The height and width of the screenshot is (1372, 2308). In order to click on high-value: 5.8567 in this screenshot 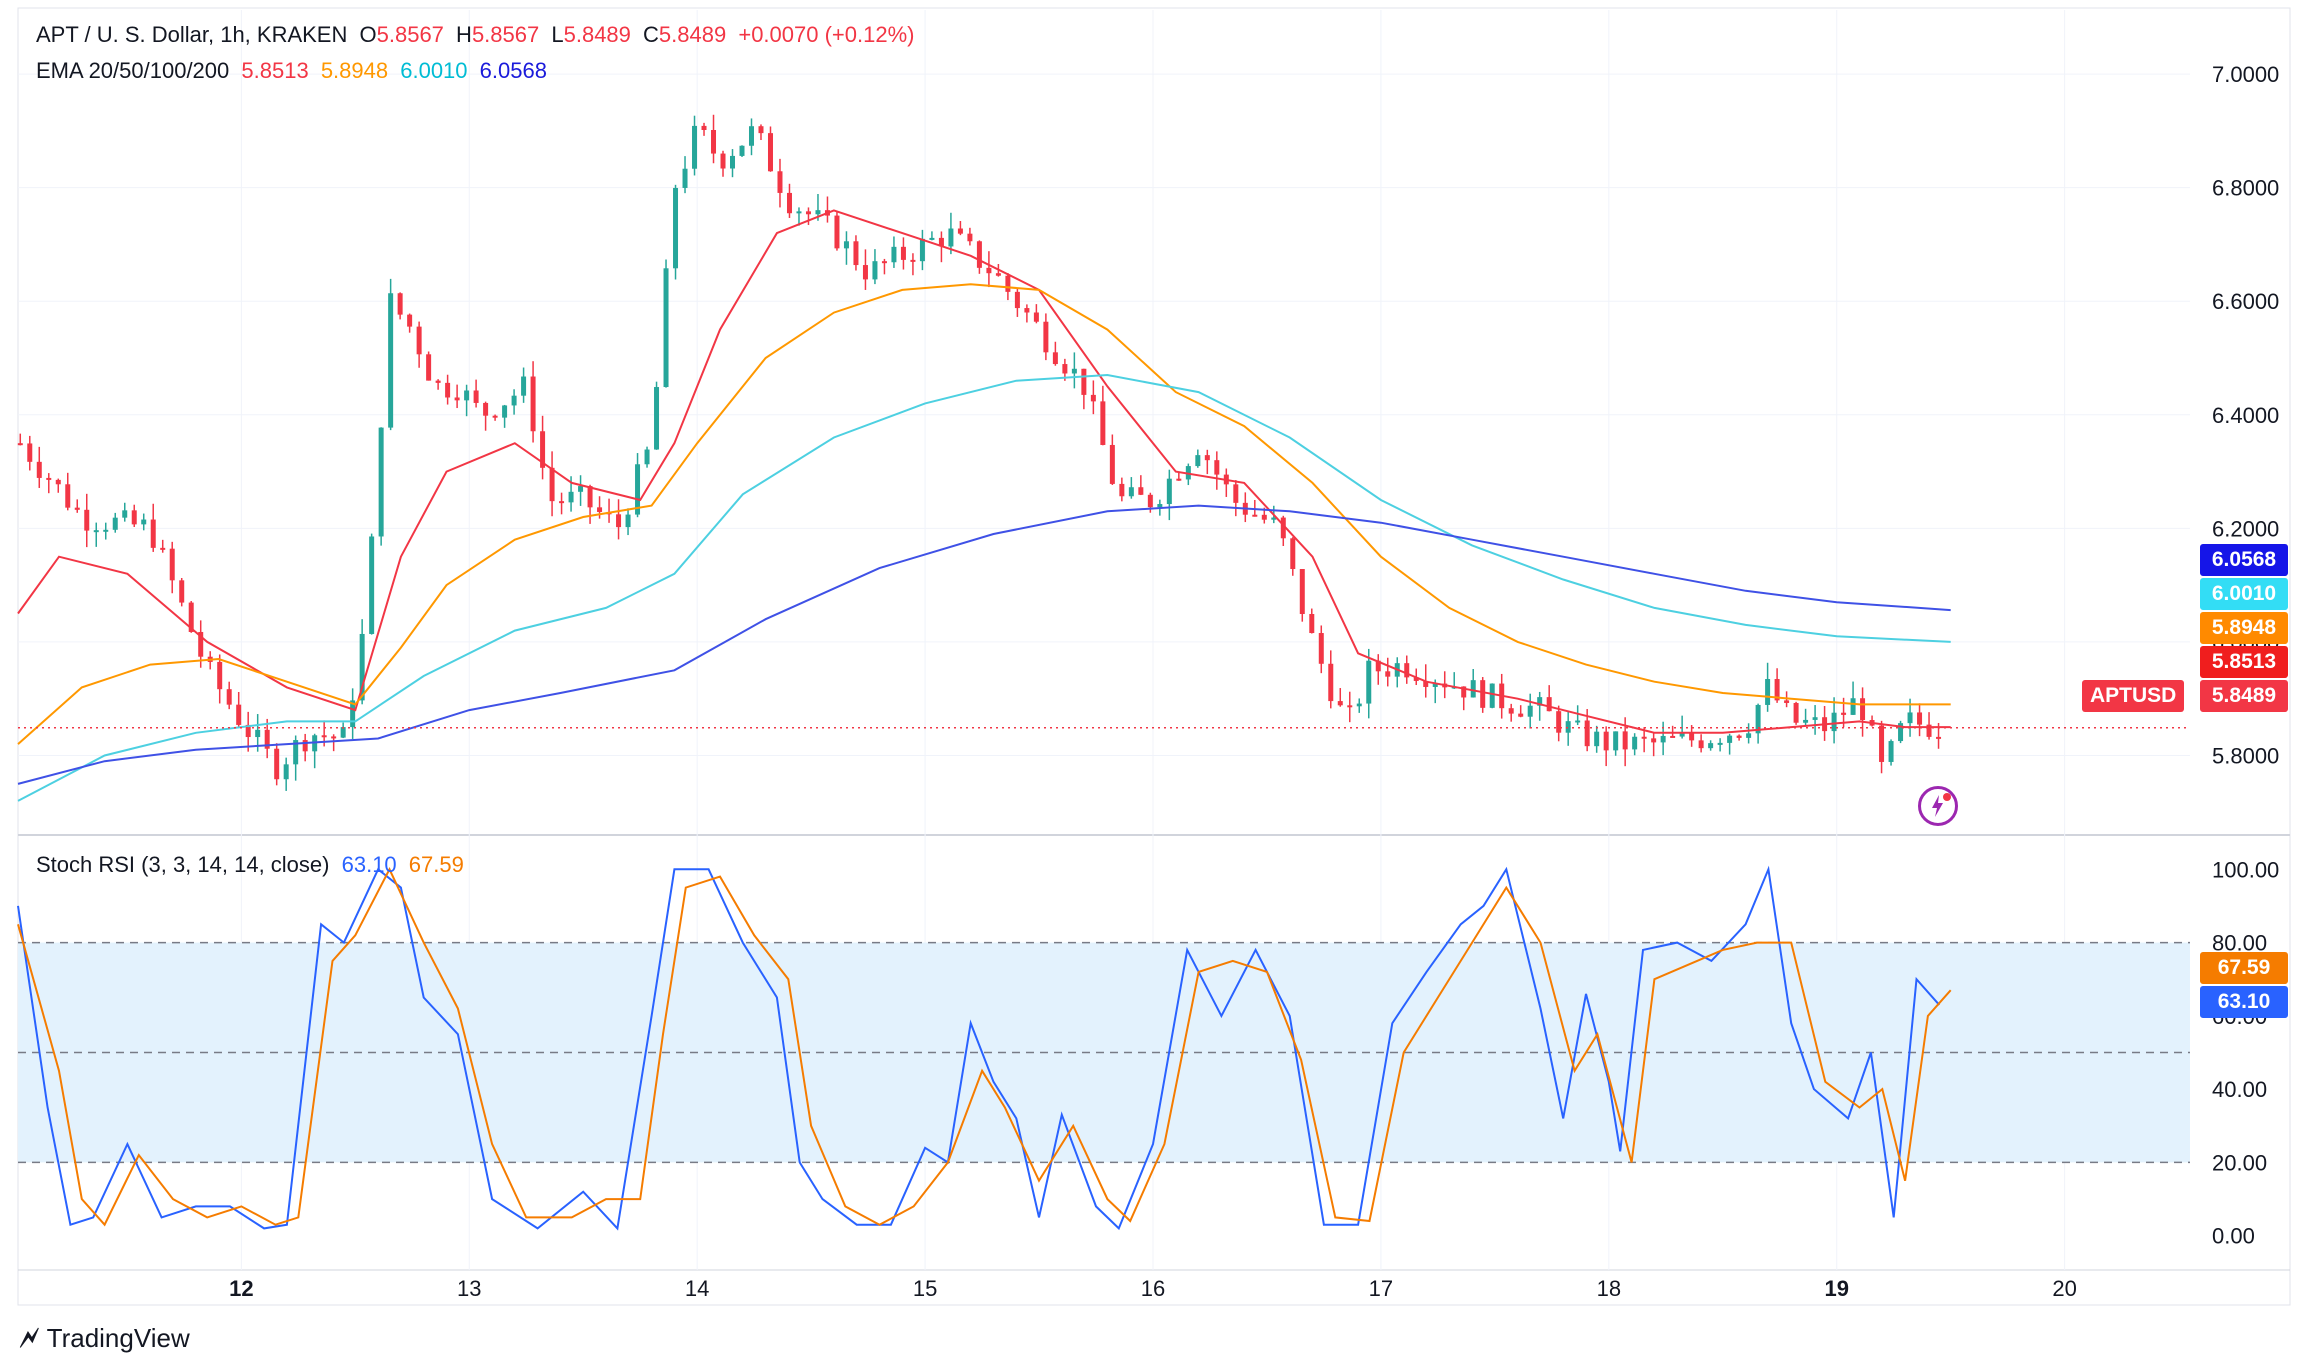, I will do `click(505, 34)`.